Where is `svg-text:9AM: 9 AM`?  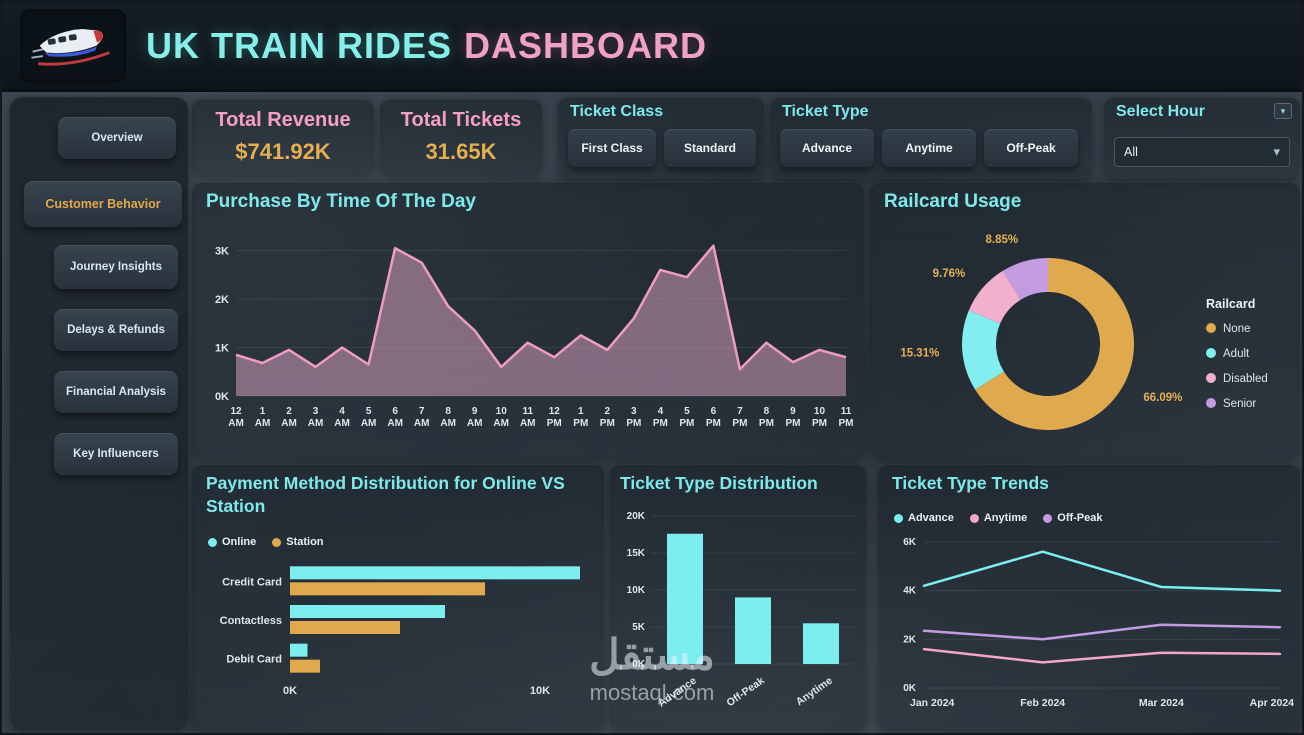 svg-text:9AM: 9 AM is located at coordinates (475, 417).